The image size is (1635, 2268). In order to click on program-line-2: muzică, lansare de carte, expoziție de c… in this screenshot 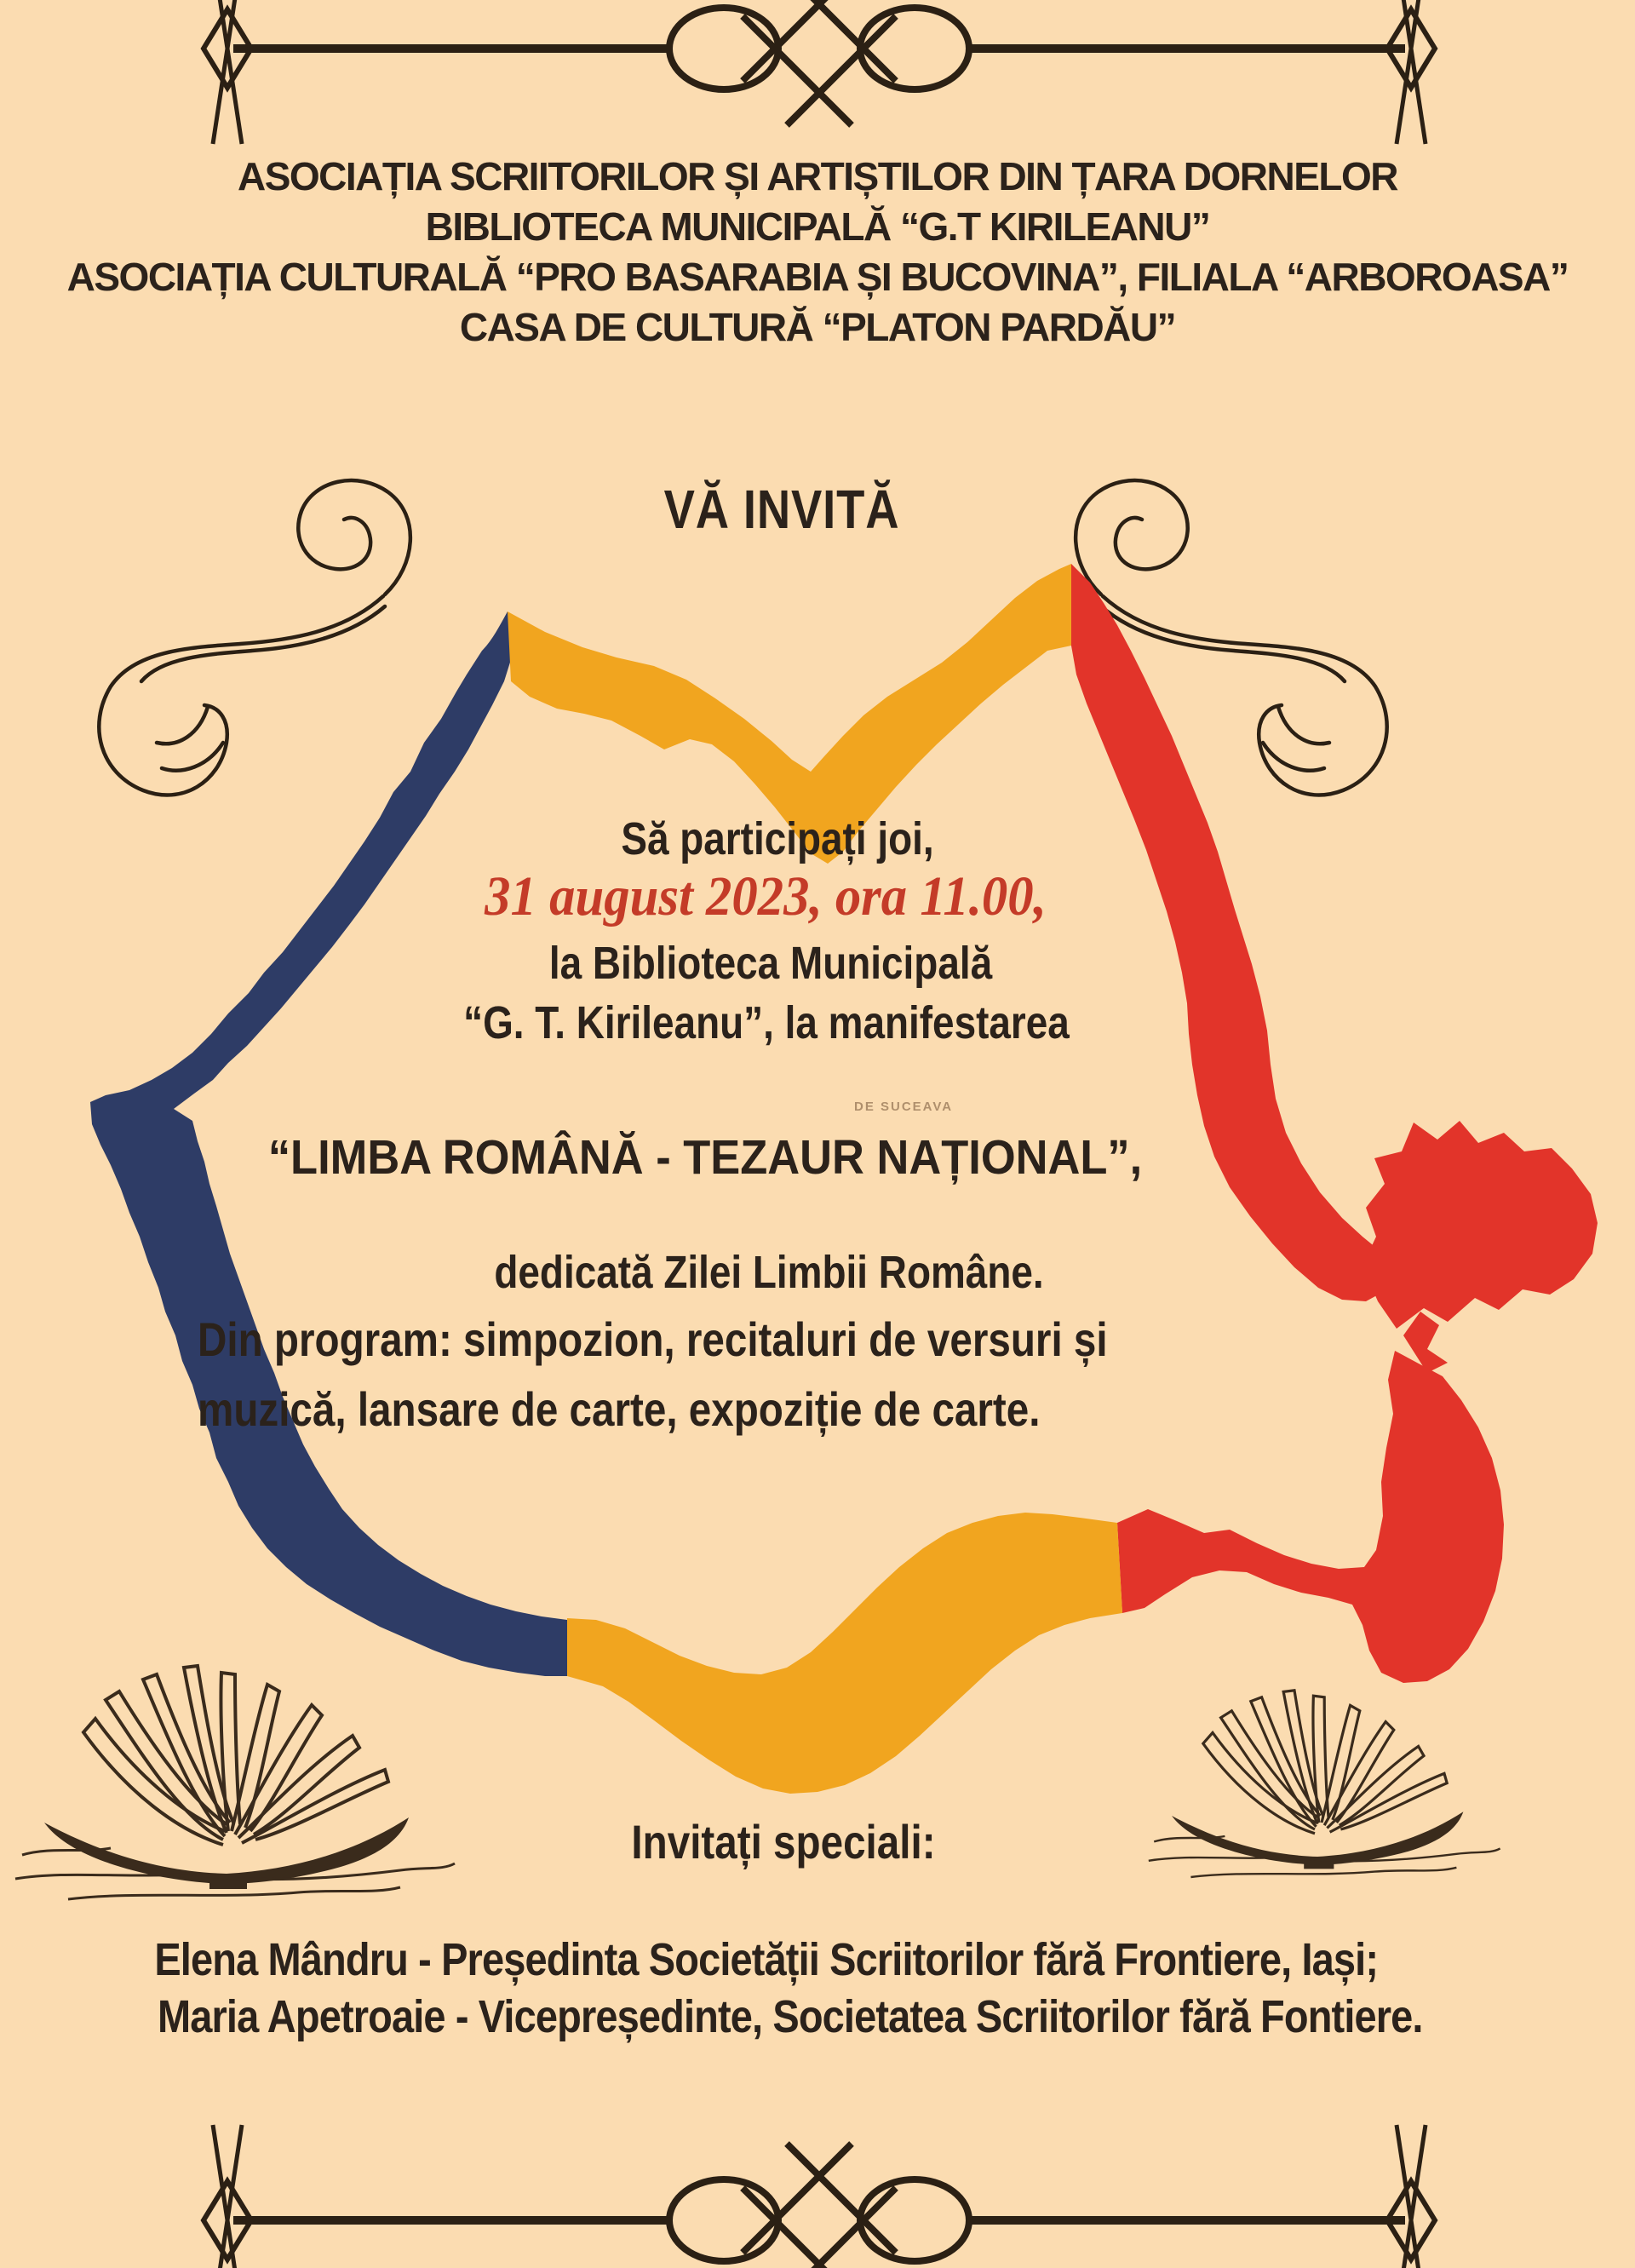, I will do `click(620, 1409)`.